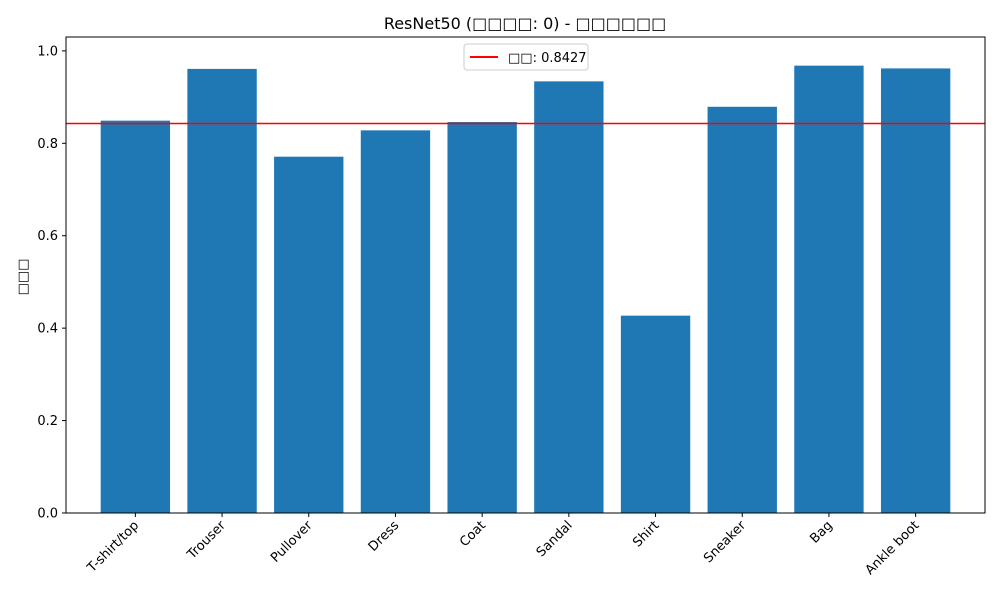  What do you see at coordinates (569, 297) in the screenshot?
I see `bar-sandal` at bounding box center [569, 297].